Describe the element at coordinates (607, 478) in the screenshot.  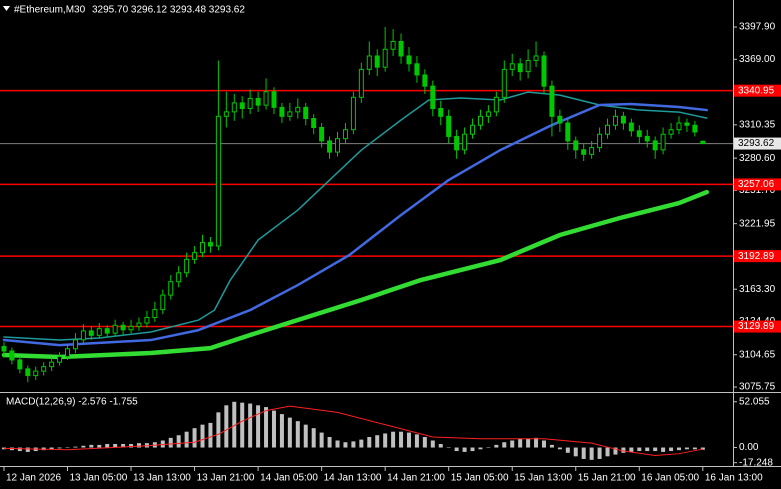
I see `x-tick-label: 15 Jan 21:00` at that location.